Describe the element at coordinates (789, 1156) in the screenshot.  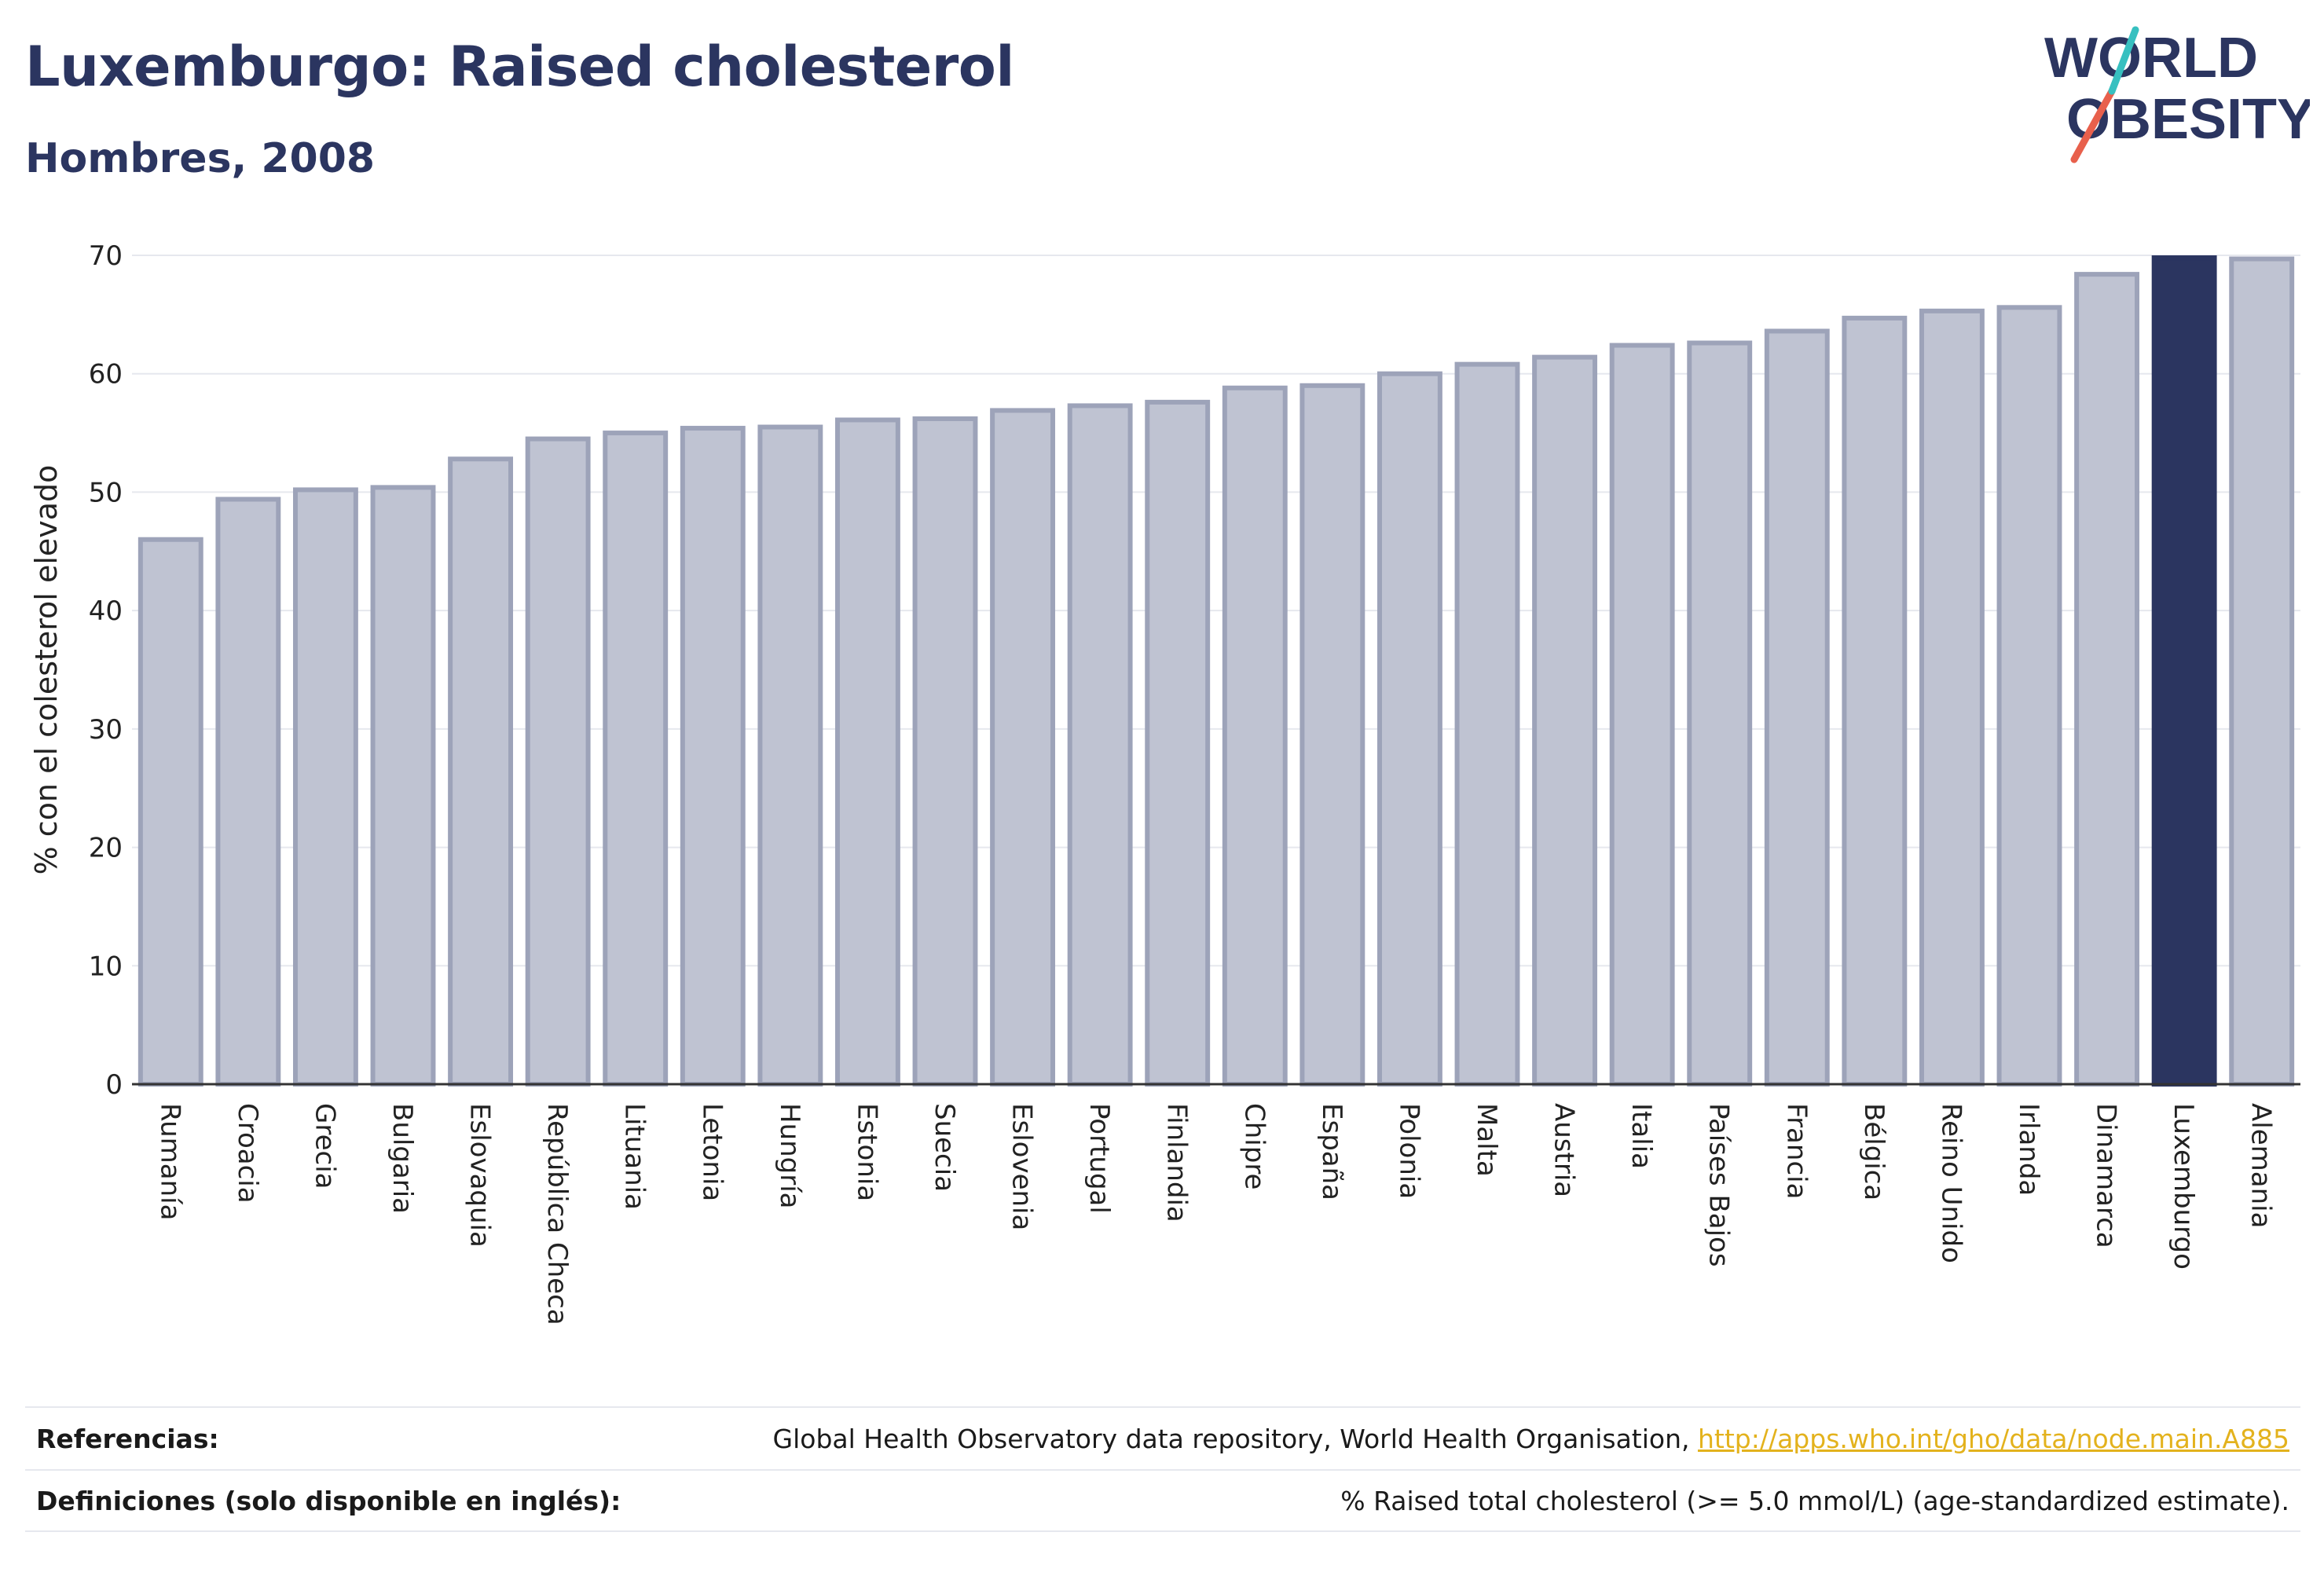
I see `x-tick-label: Hungría` at that location.